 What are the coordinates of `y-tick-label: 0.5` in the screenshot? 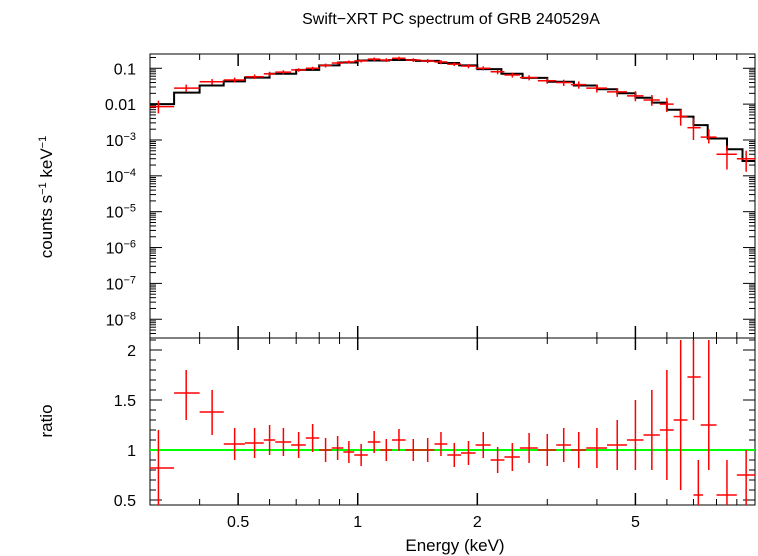 It's located at (125, 501).